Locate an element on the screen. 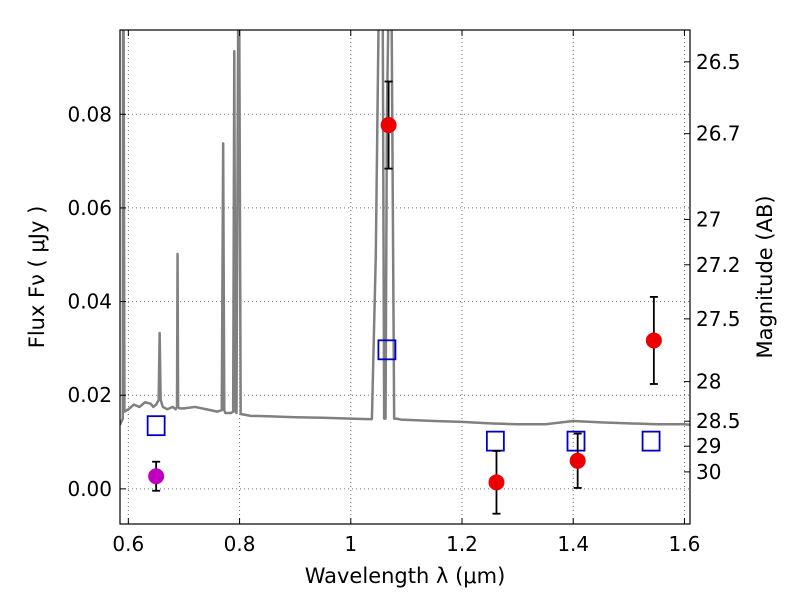  right-tick-label: 29 is located at coordinates (708, 446).